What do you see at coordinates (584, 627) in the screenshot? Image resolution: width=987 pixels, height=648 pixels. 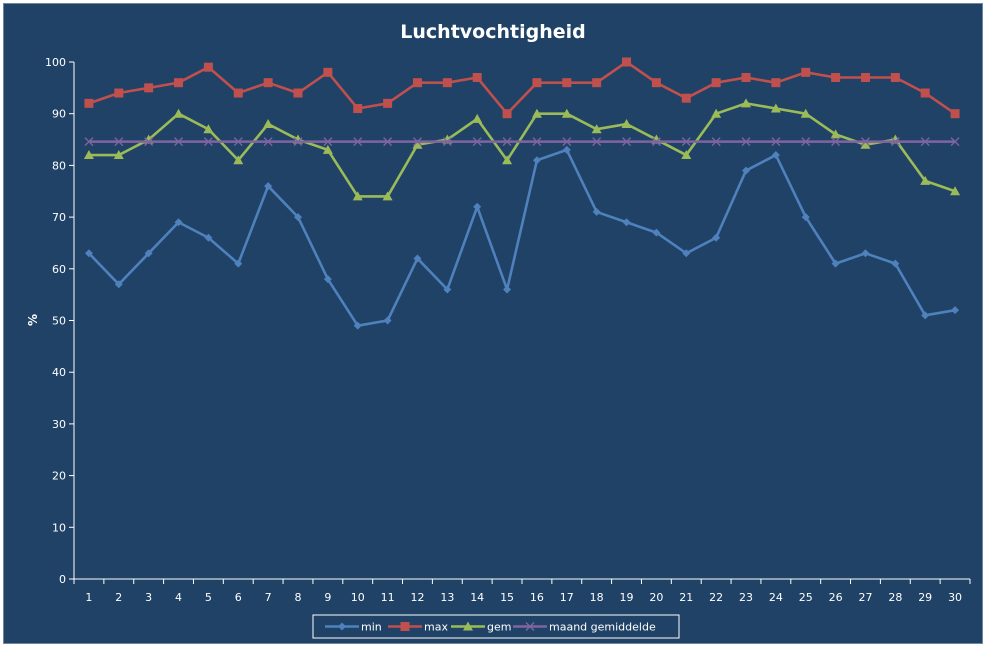 I see `legend-entry-maand-gemiddelde: maand gemiddelde` at bounding box center [584, 627].